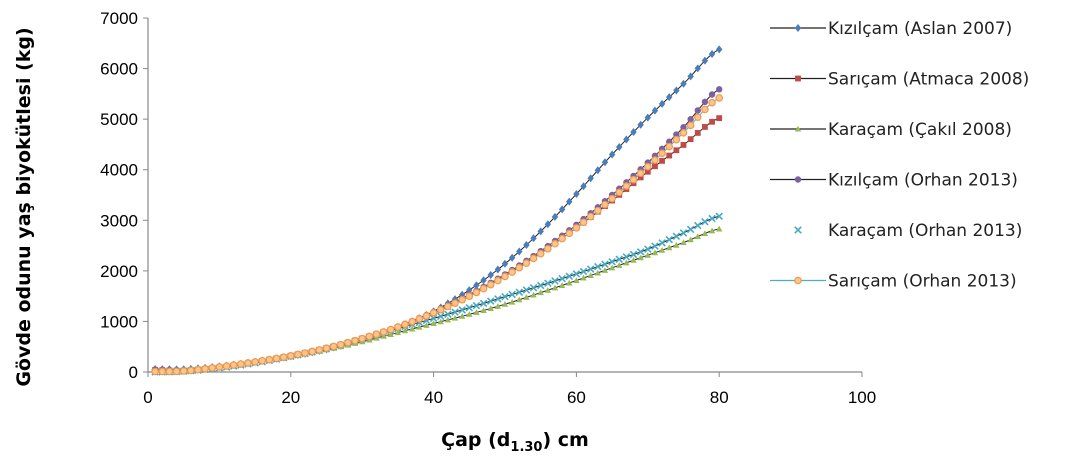  What do you see at coordinates (908, 231) in the screenshot?
I see `legend-item: Karaçam (Orhan 2013)` at bounding box center [908, 231].